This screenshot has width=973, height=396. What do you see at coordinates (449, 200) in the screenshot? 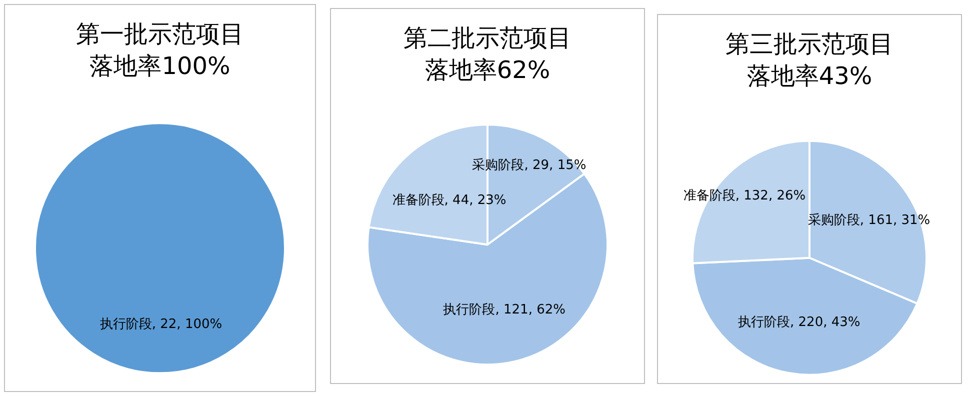
I see `slice-label: 准备阶段, 44, 23%` at bounding box center [449, 200].